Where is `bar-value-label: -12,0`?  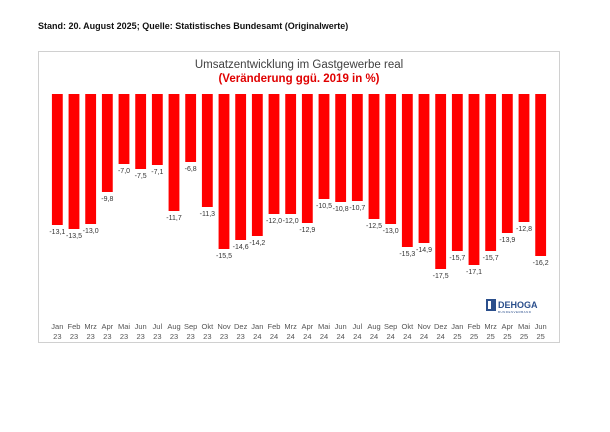 bar-value-label: -12,0 is located at coordinates (274, 221).